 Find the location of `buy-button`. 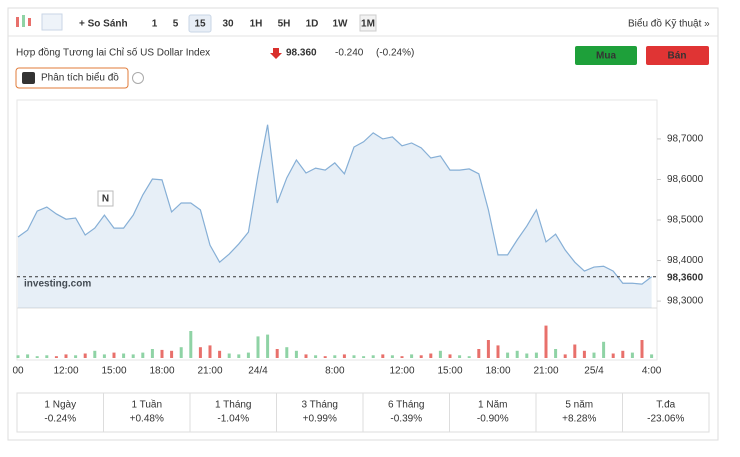

buy-button is located at coordinates (606, 55).